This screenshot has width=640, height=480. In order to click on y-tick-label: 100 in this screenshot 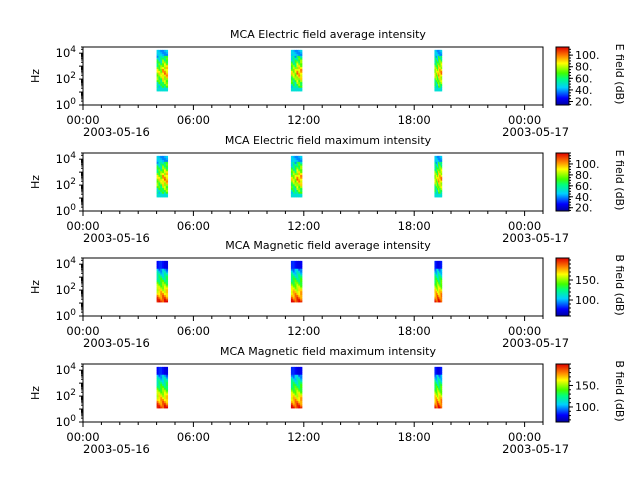, I will do `click(66, 421)`.